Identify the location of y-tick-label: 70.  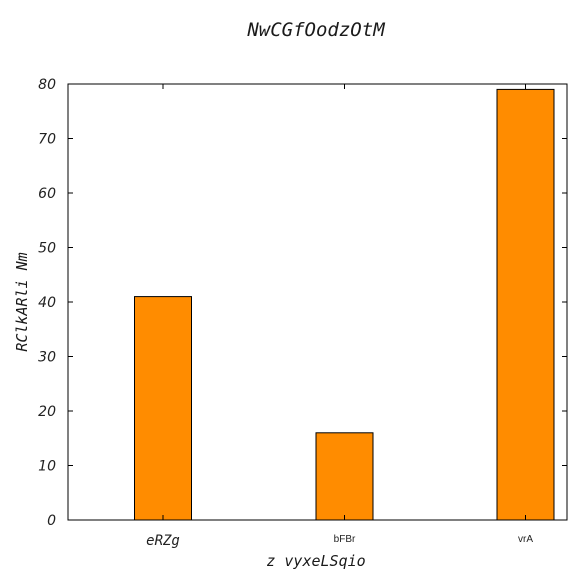
(47, 140).